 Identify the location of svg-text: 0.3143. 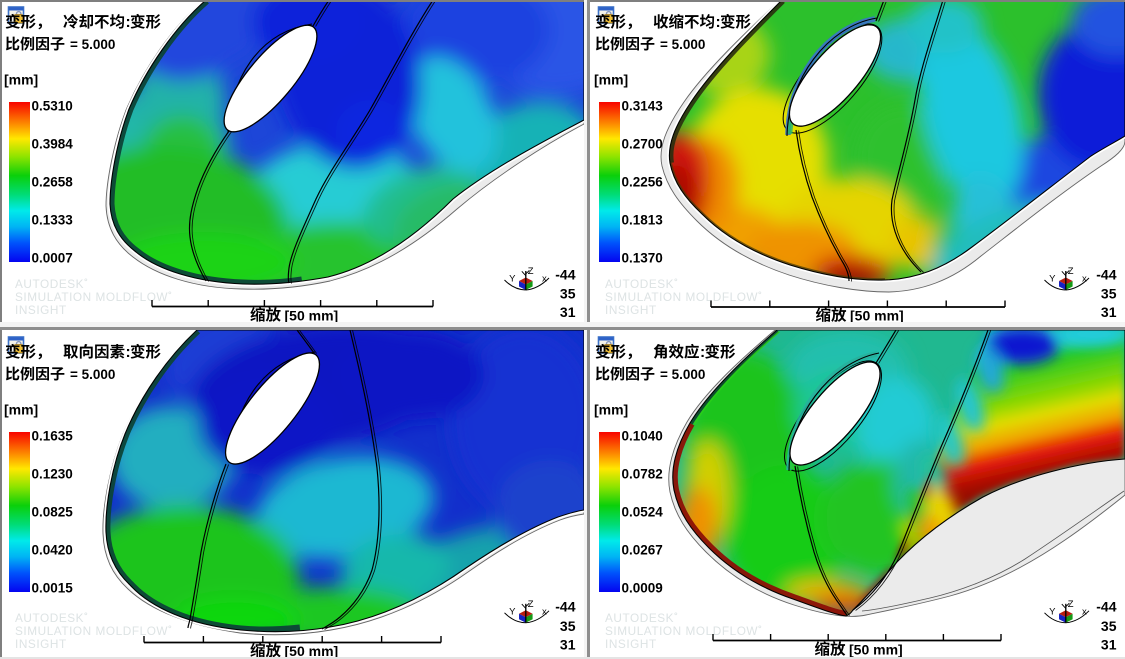
(643, 106).